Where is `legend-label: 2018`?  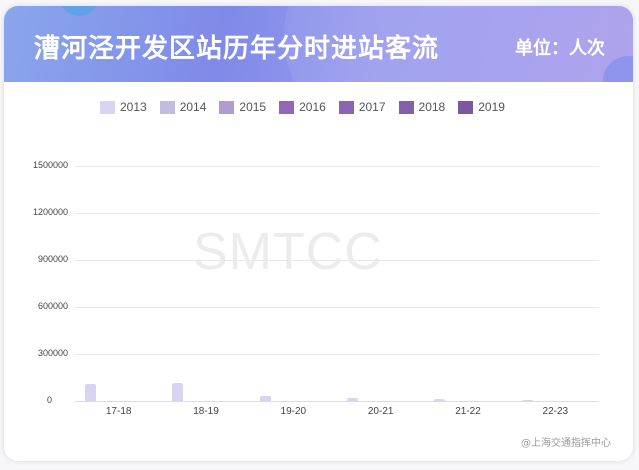
legend-label: 2018 is located at coordinates (432, 107).